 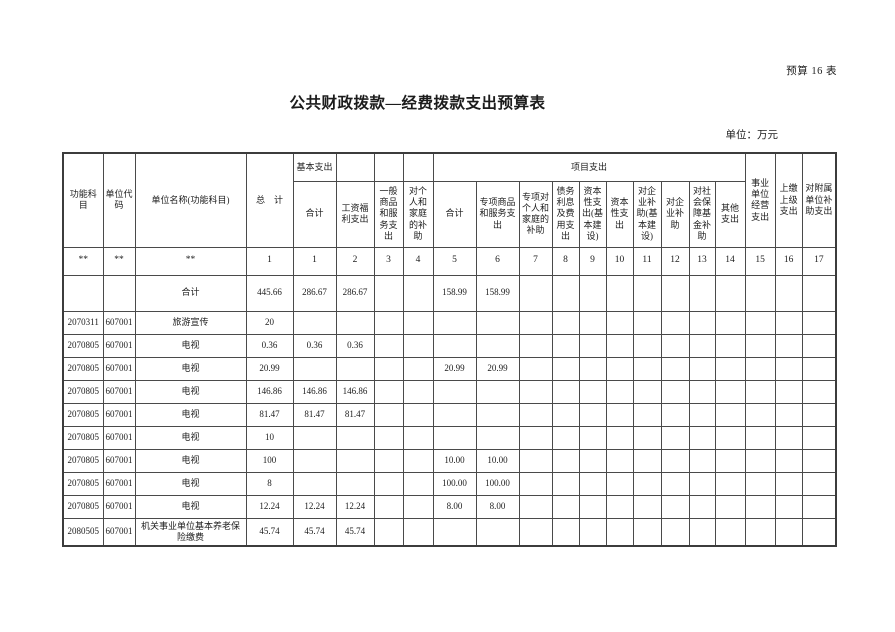 What do you see at coordinates (497, 214) in the screenshot?
I see `special-goods-services-header: 专项商品和服务支出` at bounding box center [497, 214].